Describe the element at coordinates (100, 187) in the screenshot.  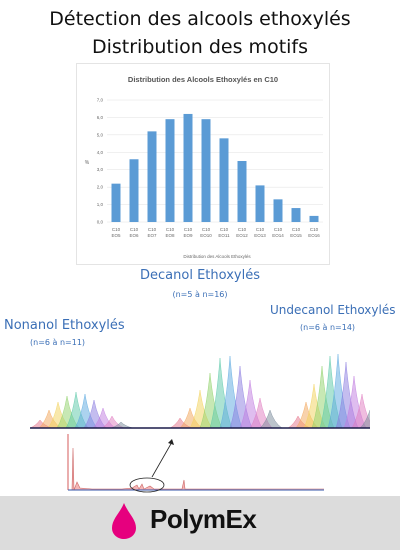
I see `y-tick-label: 2,0` at that location.